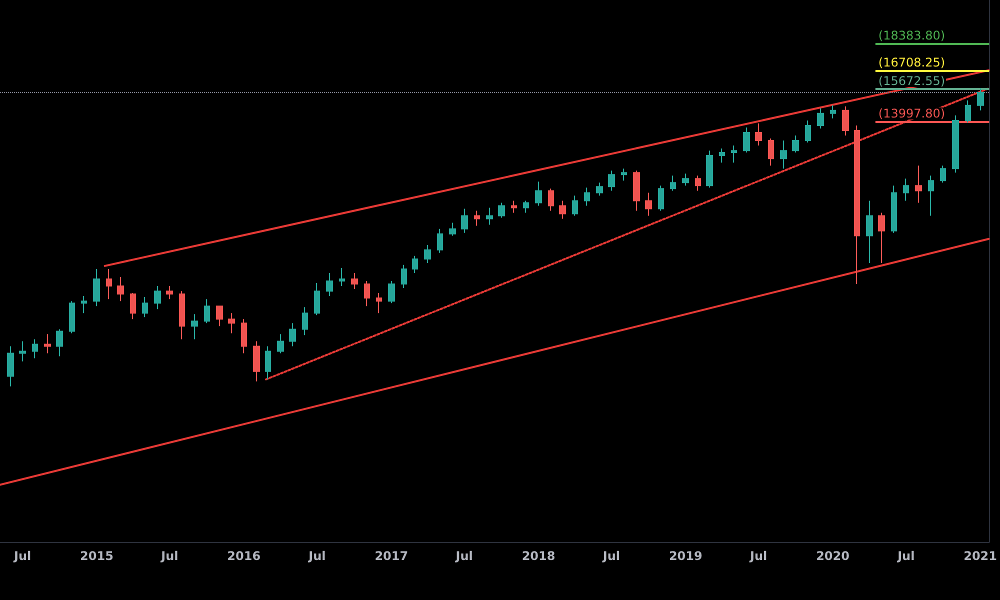 Image resolution: width=1000 pixels, height=600 pixels. I want to click on x-tick-label: 2020, so click(833, 556).